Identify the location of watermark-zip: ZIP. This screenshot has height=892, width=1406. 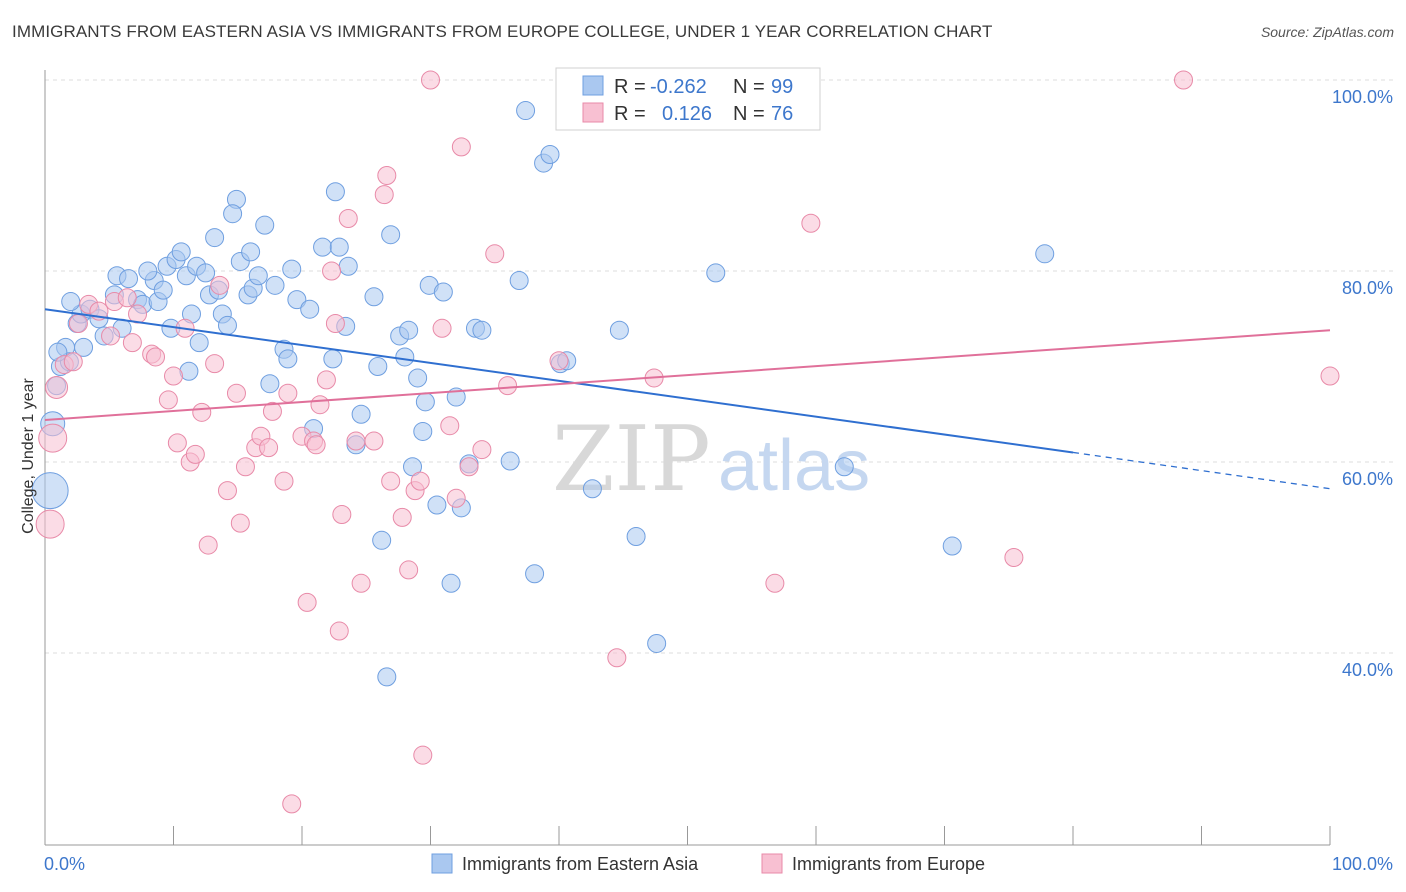
(631, 459).